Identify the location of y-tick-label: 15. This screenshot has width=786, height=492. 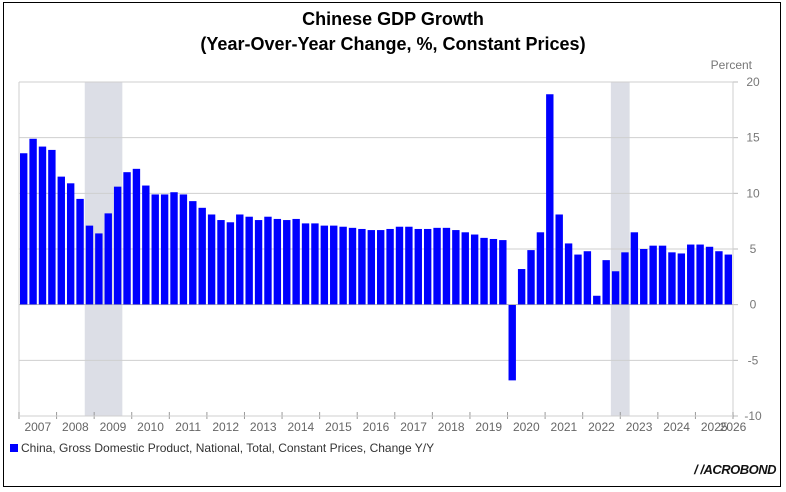
(753, 138).